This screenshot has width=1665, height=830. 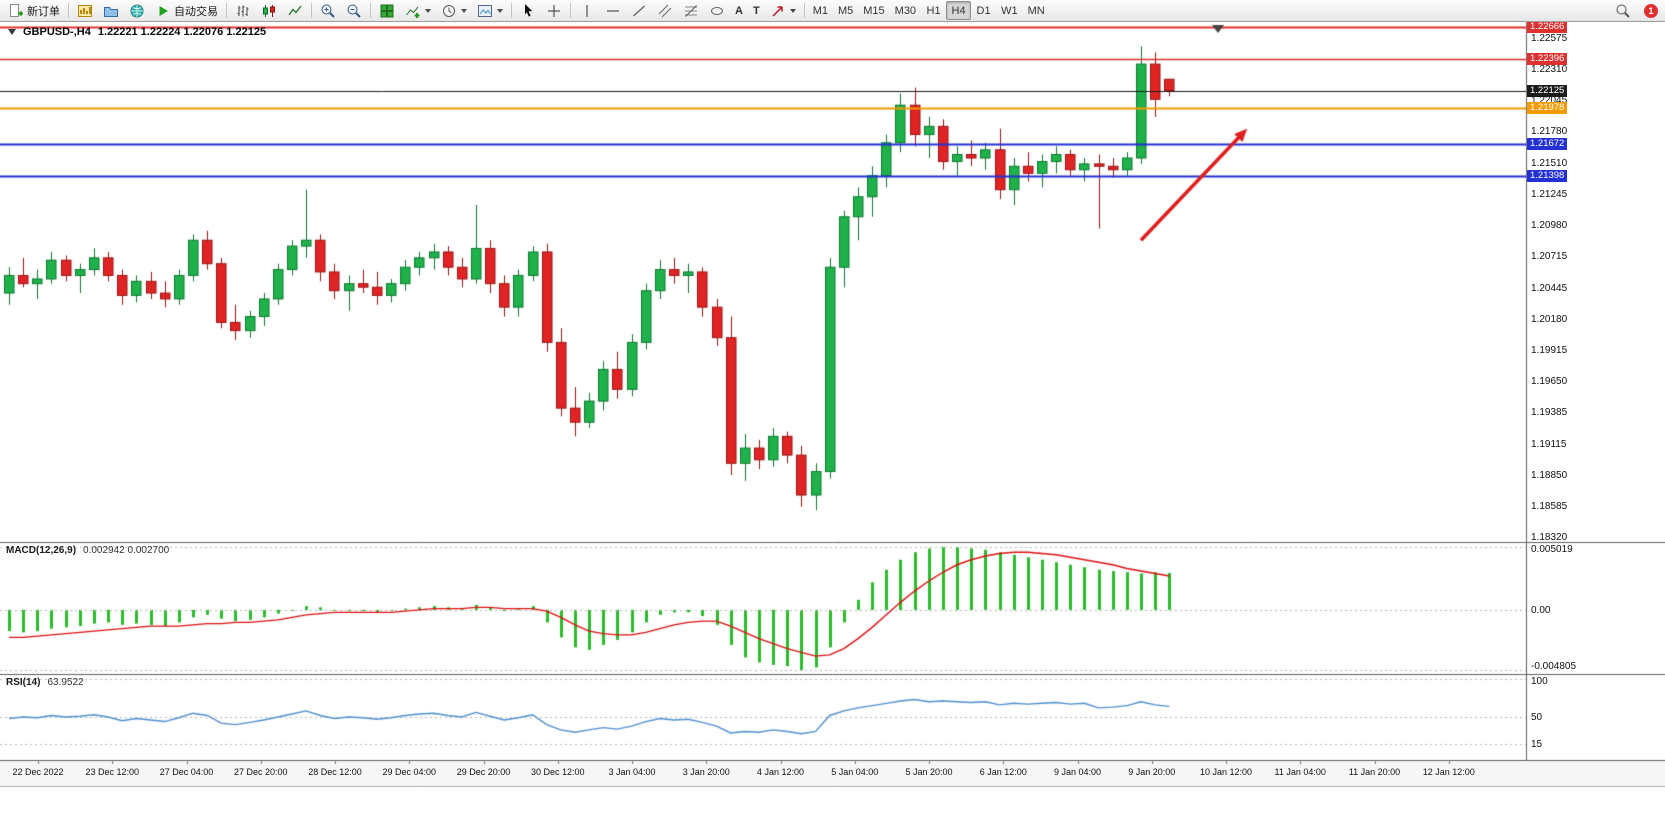 I want to click on vertical-line-icon, so click(x=587, y=11).